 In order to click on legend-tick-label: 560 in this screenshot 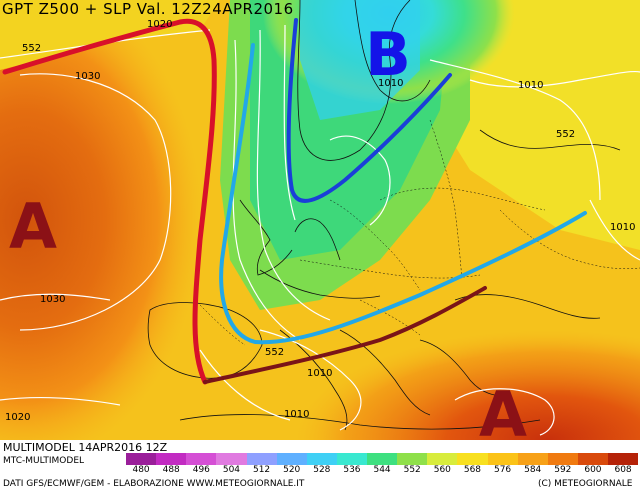, I will do `click(442, 470)`.